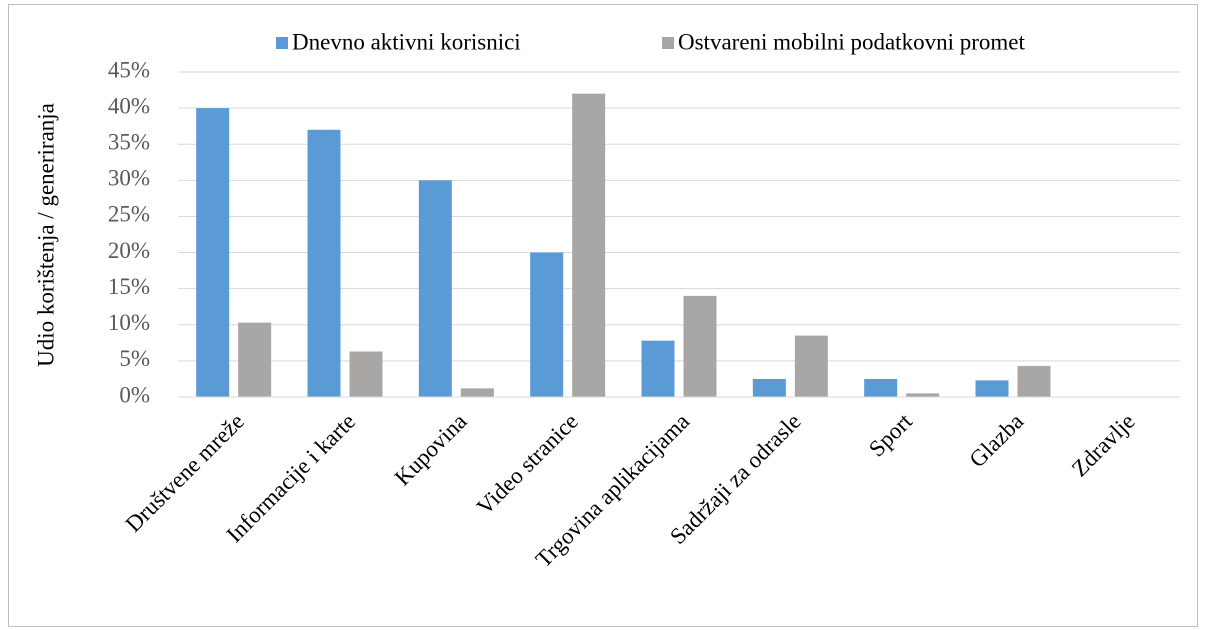  Describe the element at coordinates (129, 142) in the screenshot. I see `y-tick-label: 35%` at that location.